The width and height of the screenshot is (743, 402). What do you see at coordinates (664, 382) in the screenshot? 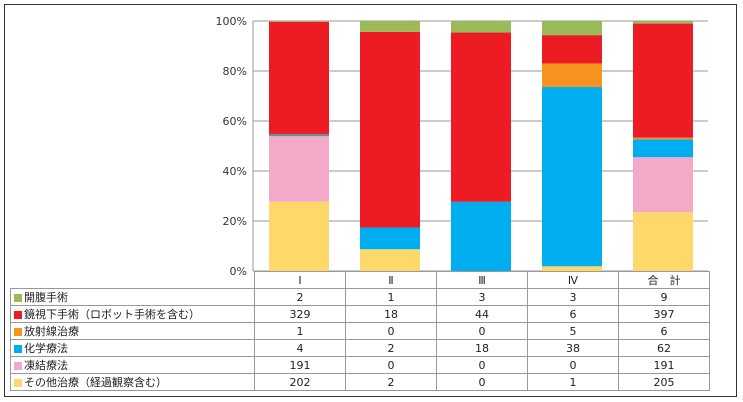
I see `table-cell: 205` at bounding box center [664, 382].